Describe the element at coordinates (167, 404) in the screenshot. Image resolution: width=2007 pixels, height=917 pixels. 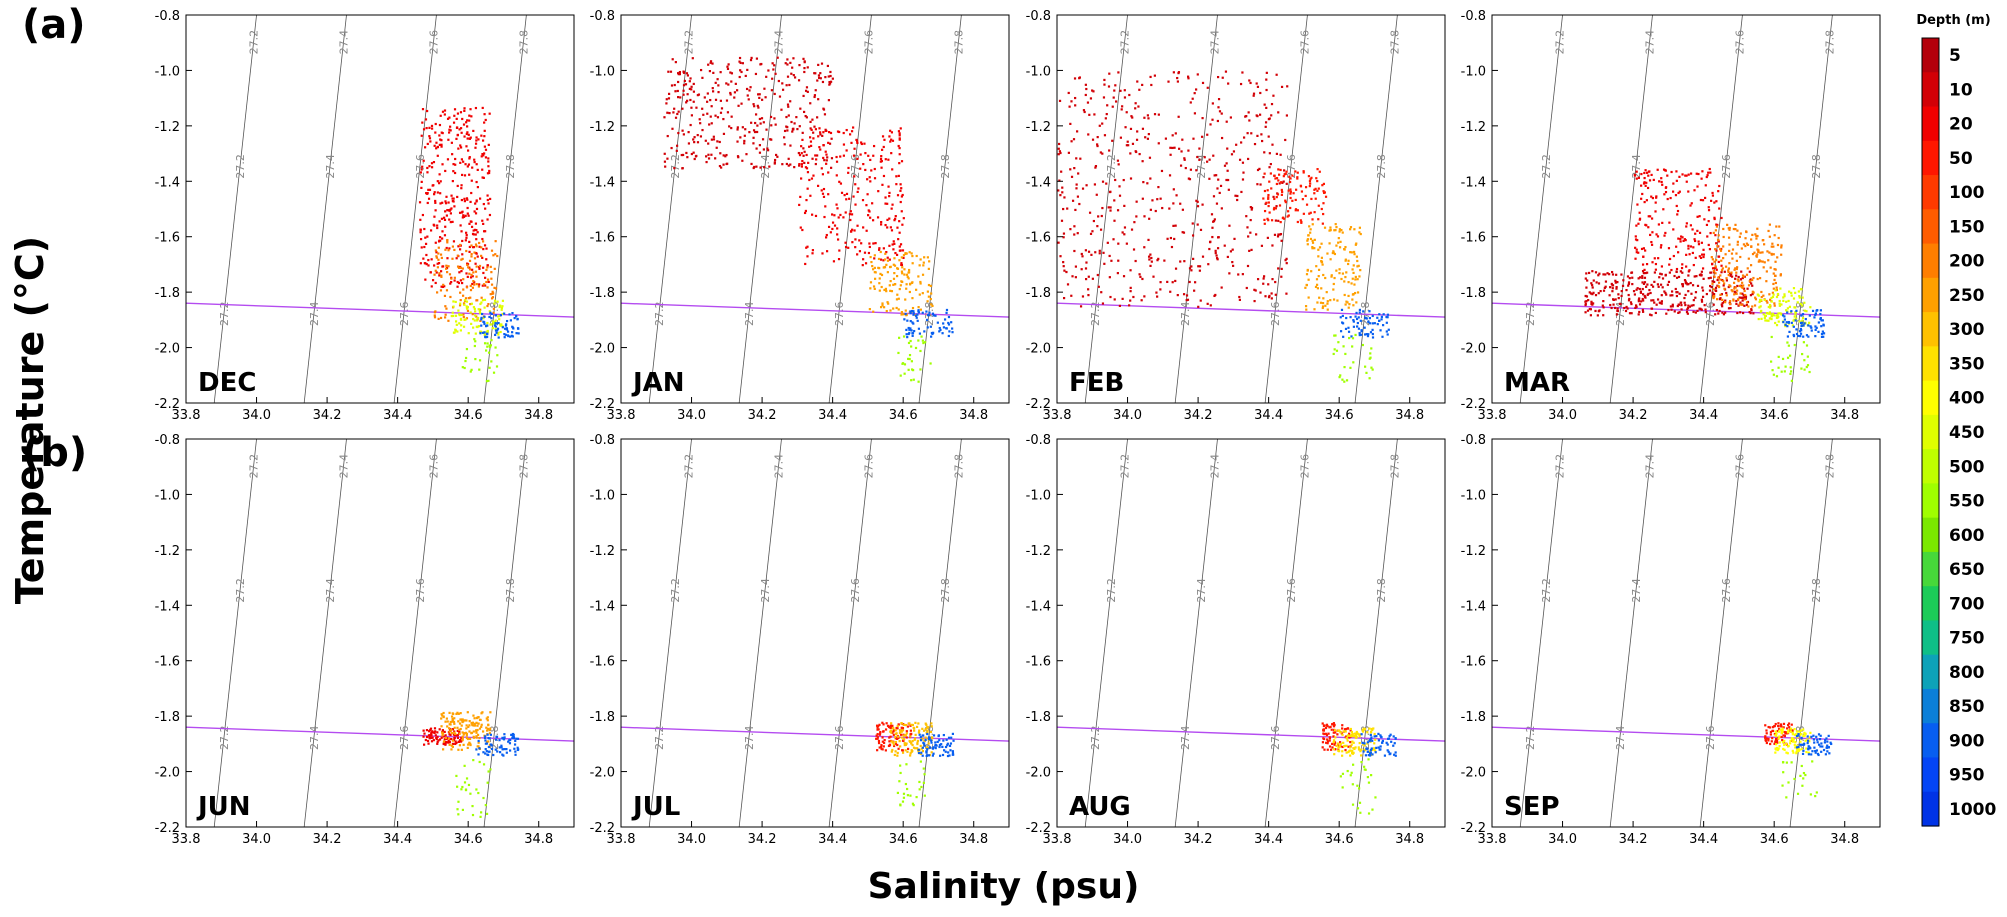
I see `y-tick-label: -2.2` at that location.